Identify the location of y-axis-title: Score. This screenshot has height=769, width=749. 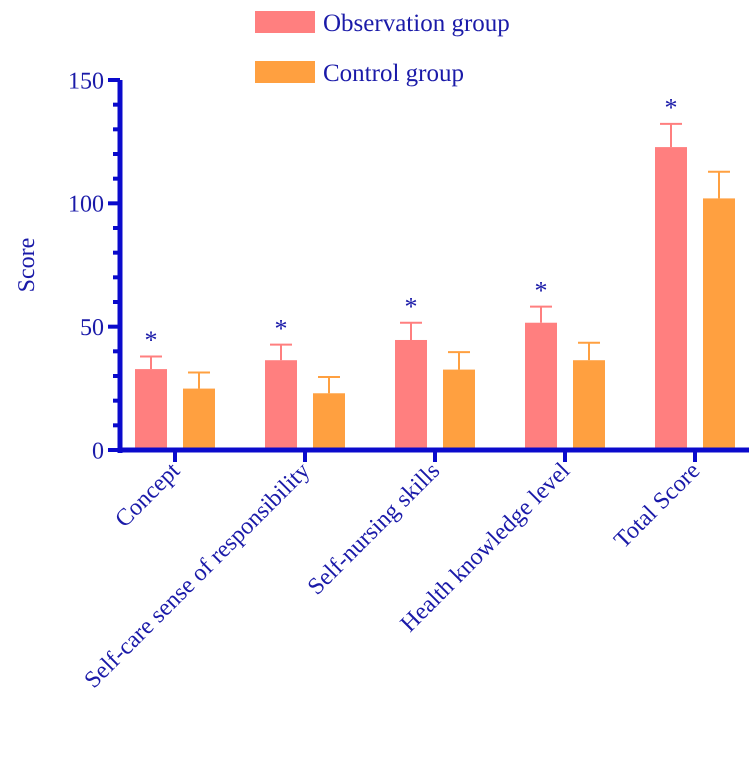
(27, 265).